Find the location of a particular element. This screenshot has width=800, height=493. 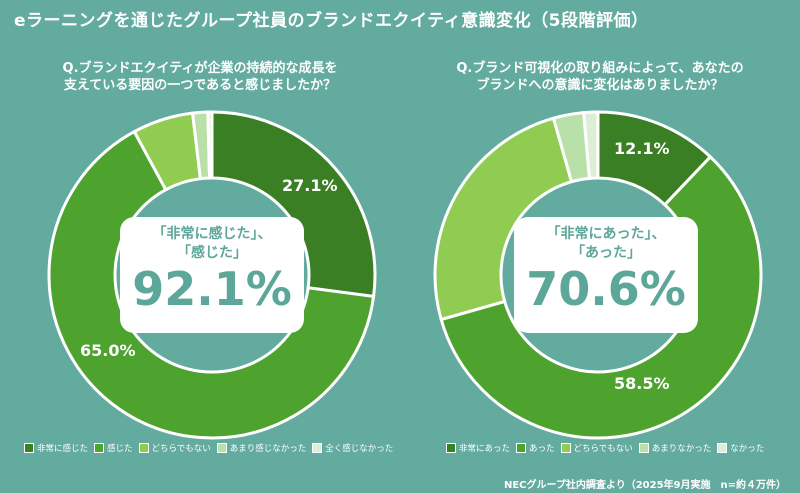

data-label-1-0: 27.1% is located at coordinates (310, 185).